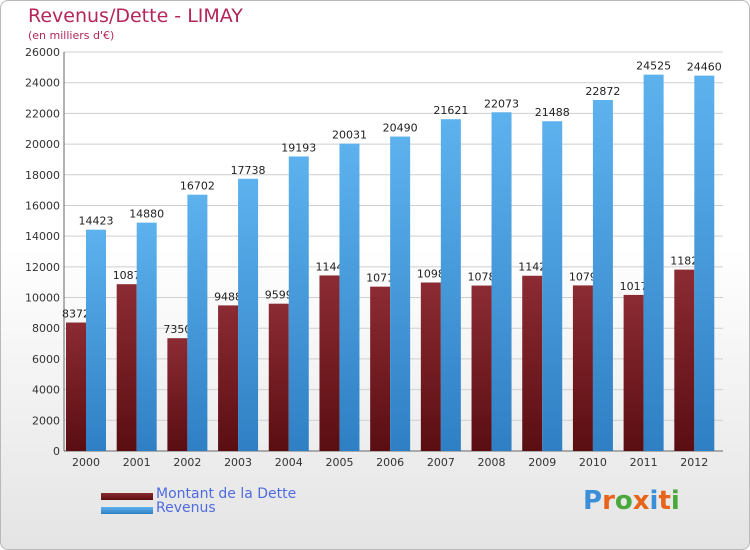  Describe the element at coordinates (42, 267) in the screenshot. I see `y-tick-label: 12000` at that location.